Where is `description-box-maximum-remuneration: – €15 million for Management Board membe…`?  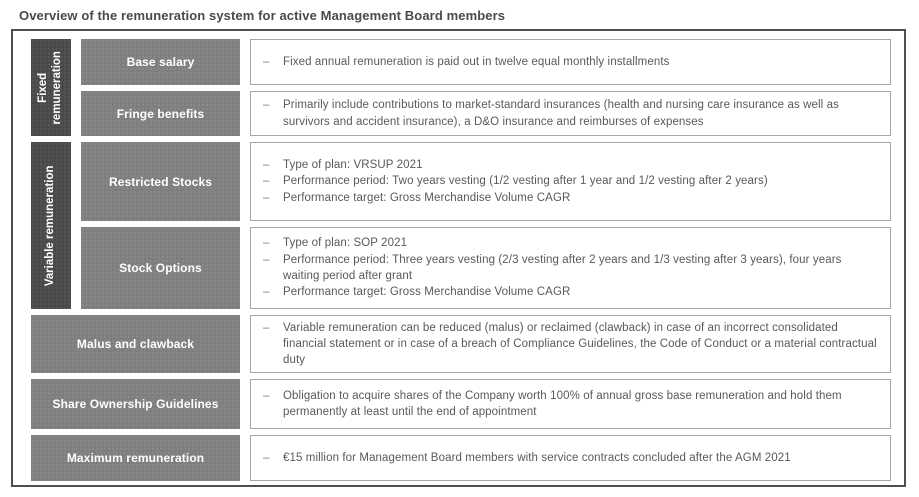
description-box-maximum-remuneration: – €15 million for Management Board membe… is located at coordinates (570, 458).